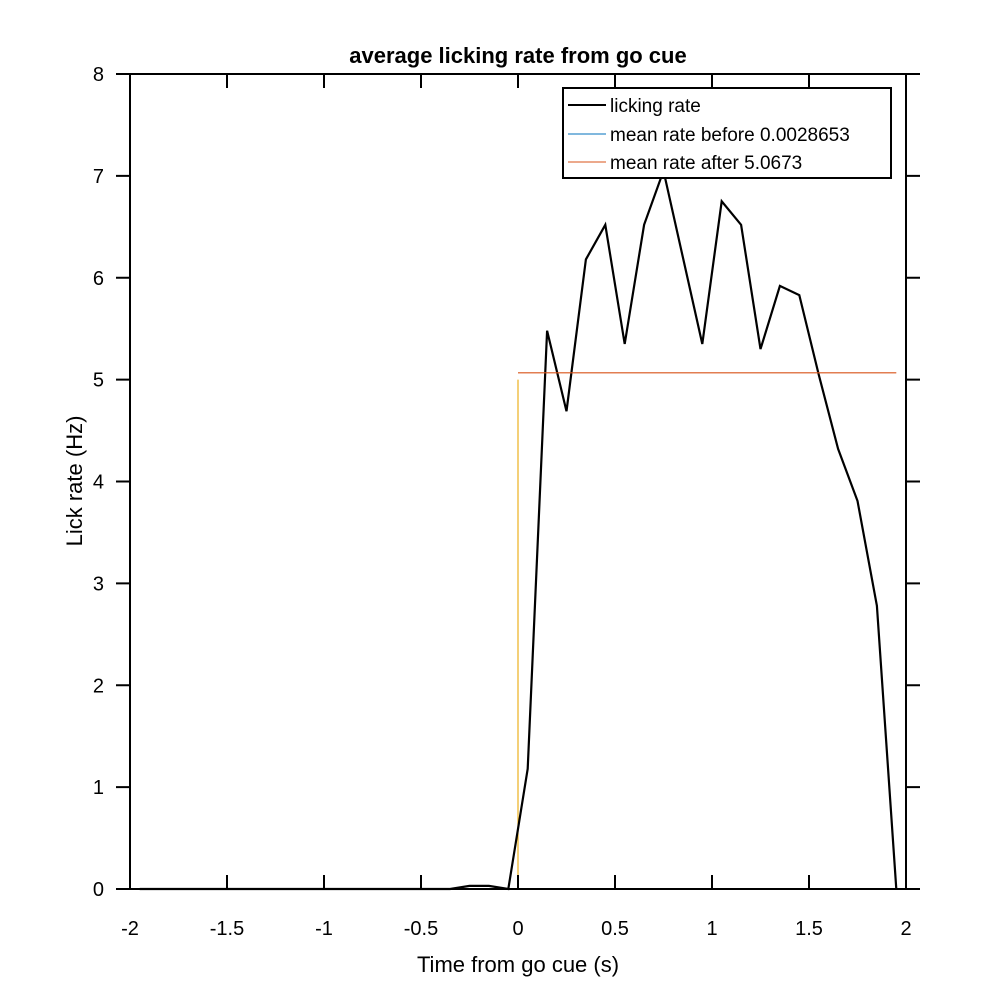 The image size is (1000, 999). Describe the element at coordinates (809, 929) in the screenshot. I see `x-tick-label: 1.5` at that location.